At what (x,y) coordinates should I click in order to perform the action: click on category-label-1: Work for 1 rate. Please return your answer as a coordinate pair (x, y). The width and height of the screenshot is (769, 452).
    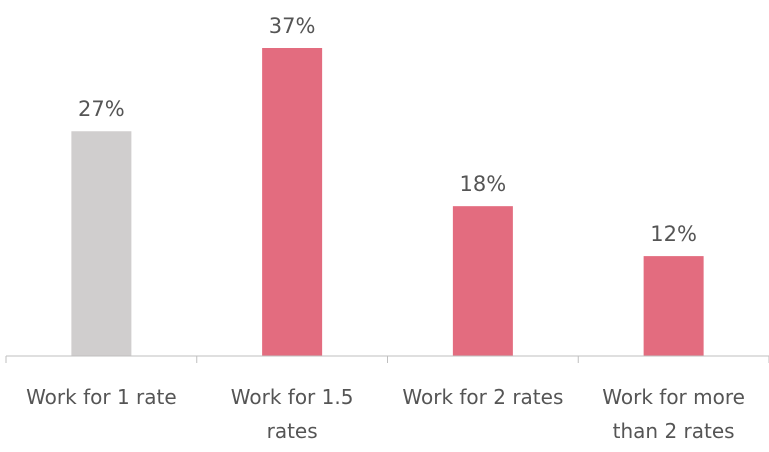
    Looking at the image, I should click on (101, 397).